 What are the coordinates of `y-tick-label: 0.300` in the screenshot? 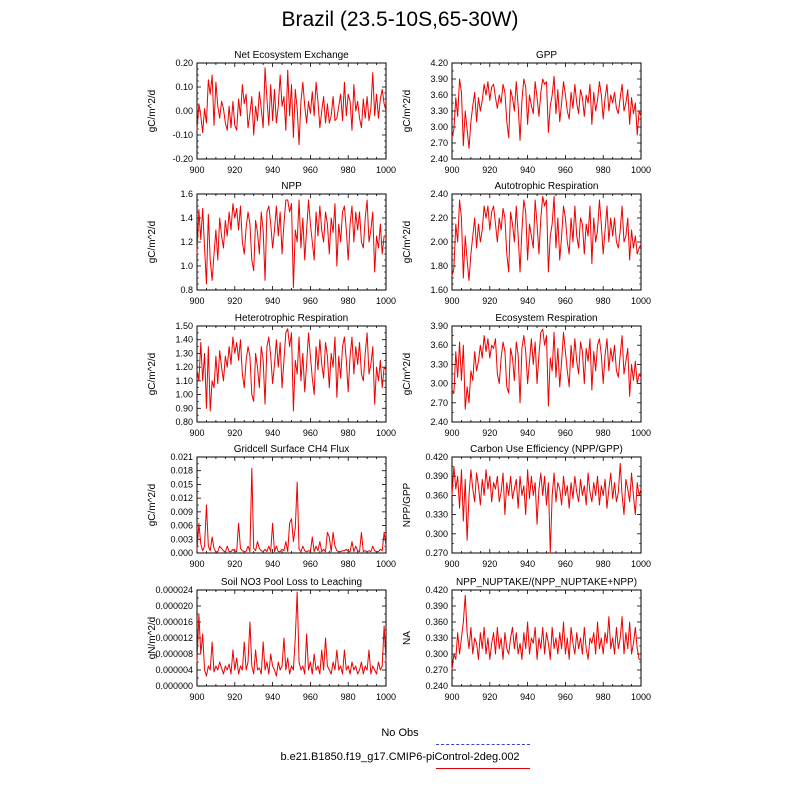 It's located at (436, 654).